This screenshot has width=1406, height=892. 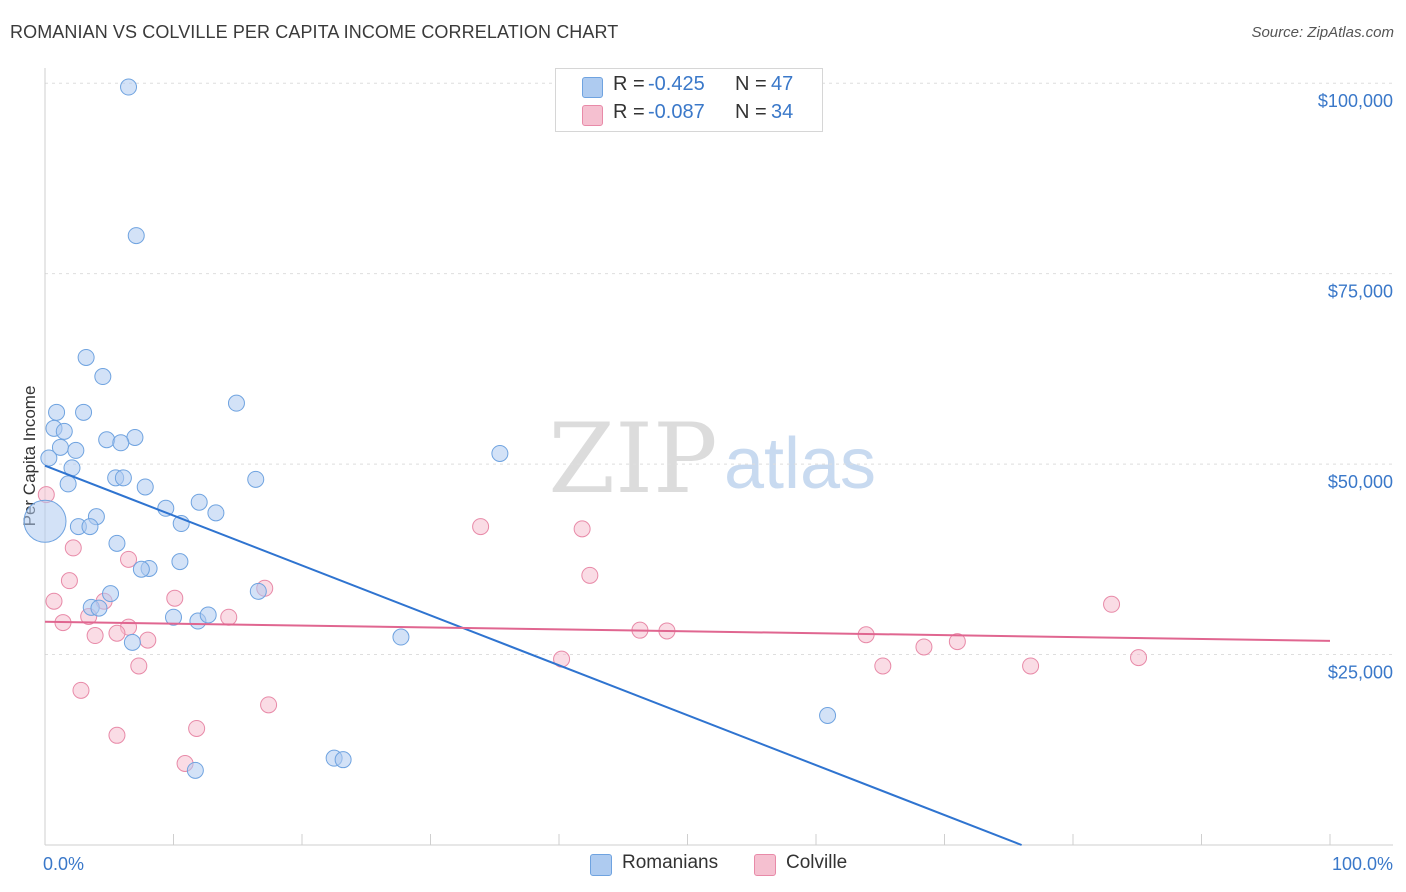 What do you see at coordinates (1360, 292) in the screenshot?
I see `y-tick-label: $75,000` at bounding box center [1360, 292].